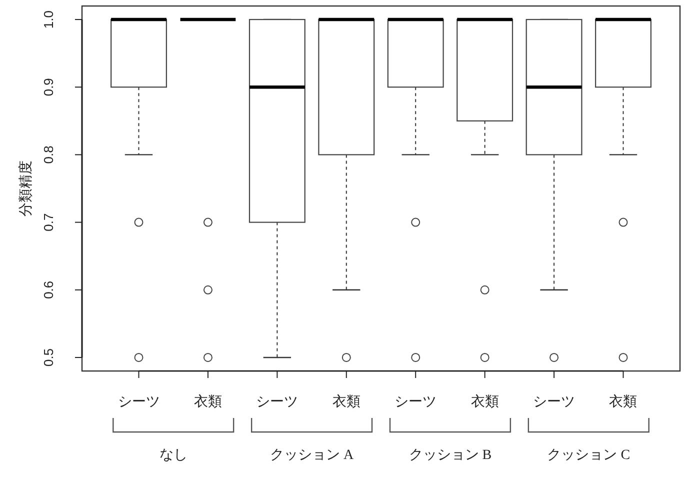 Image resolution: width=689 pixels, height=483 pixels. Describe the element at coordinates (48, 289) in the screenshot. I see `y-tick-label: 0.6` at that location.